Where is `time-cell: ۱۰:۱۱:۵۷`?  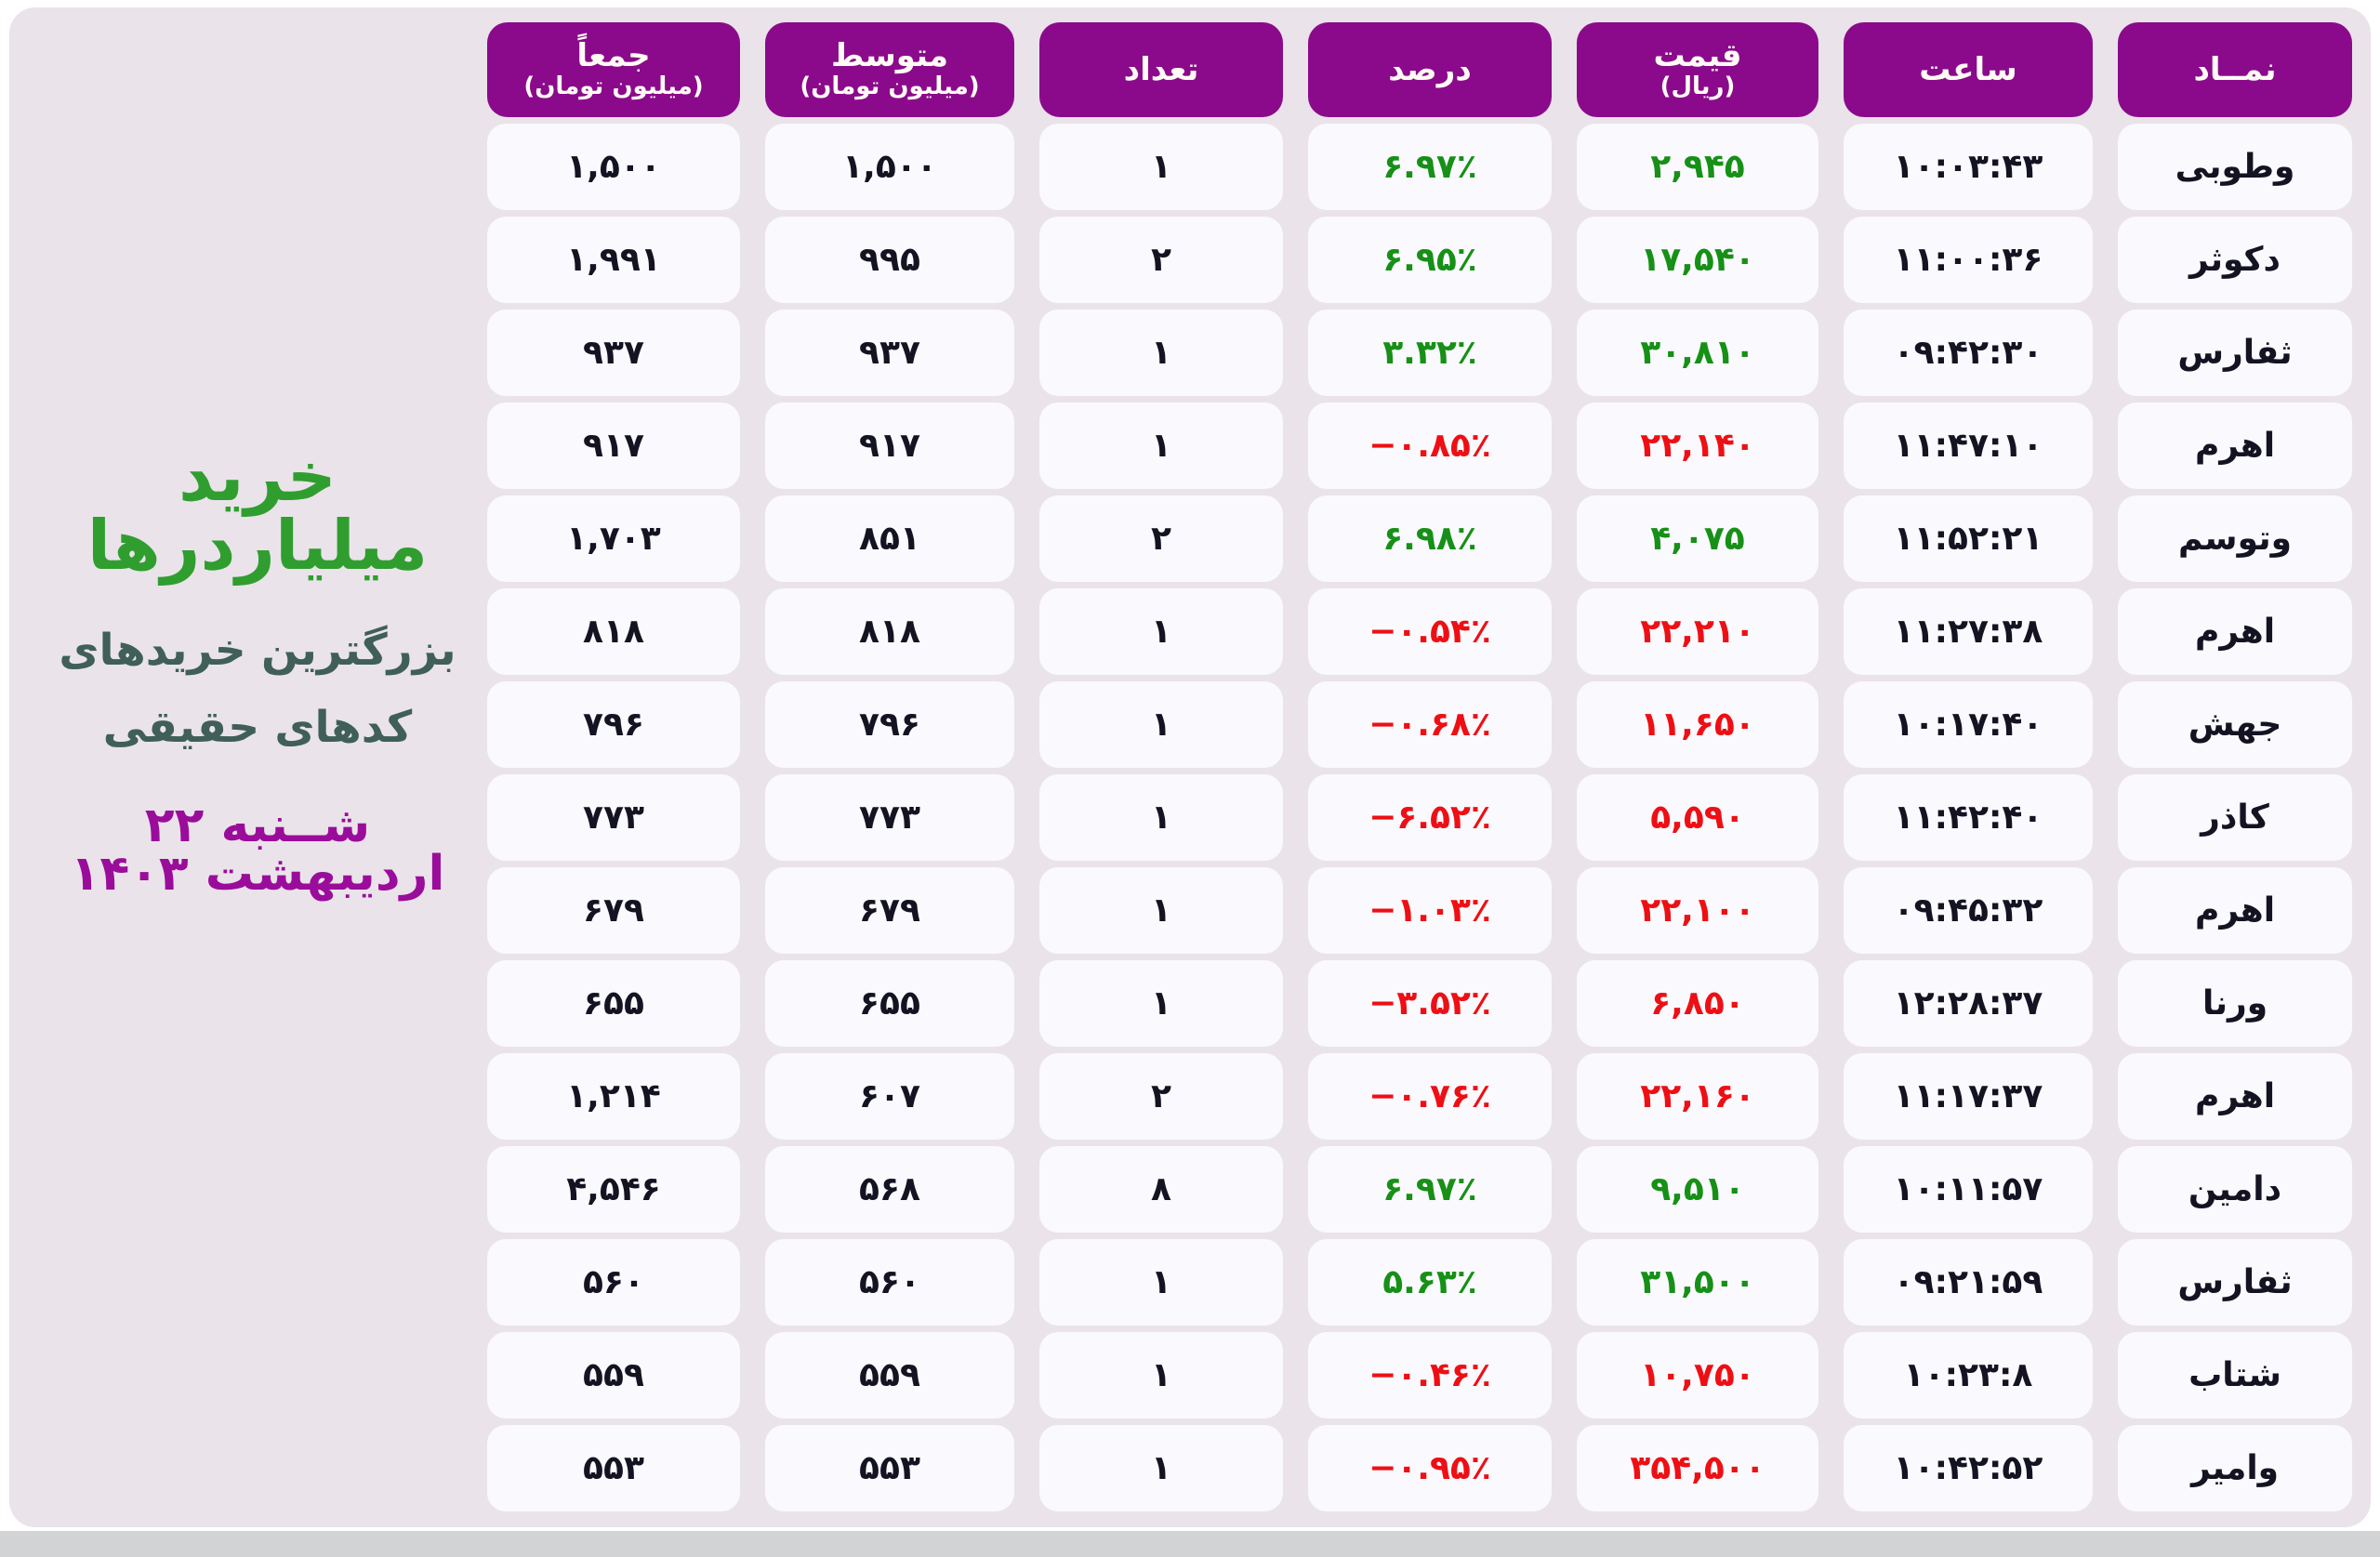
time-cell: ۱۰:۱۱:۵۷ is located at coordinates (1968, 1189).